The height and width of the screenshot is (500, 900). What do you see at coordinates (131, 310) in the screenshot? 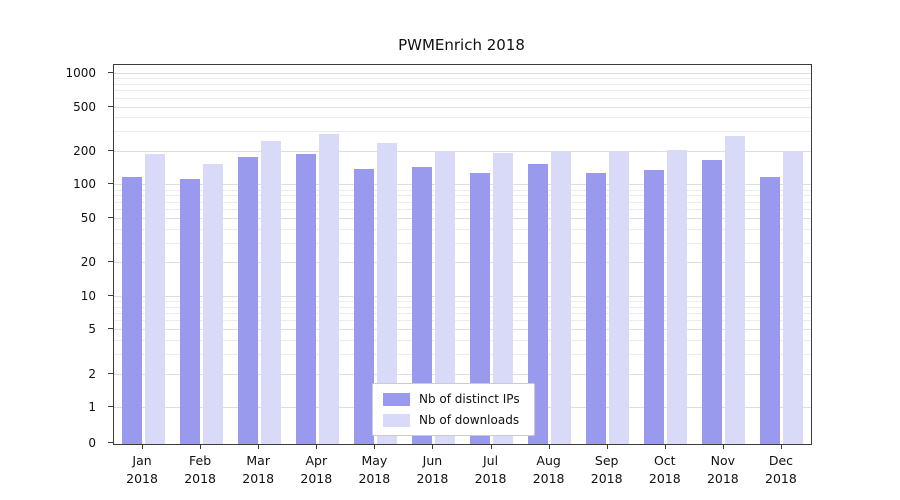
I see `bar-distinct-ips-jan` at bounding box center [131, 310].